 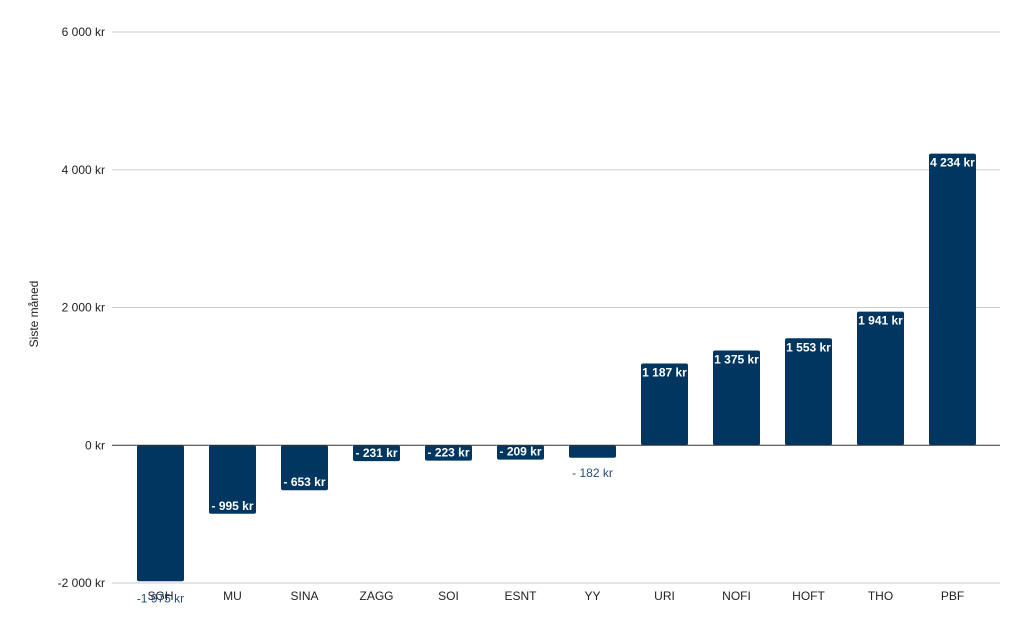 What do you see at coordinates (34, 314) in the screenshot?
I see `y-axis-label: Siste måned` at bounding box center [34, 314].